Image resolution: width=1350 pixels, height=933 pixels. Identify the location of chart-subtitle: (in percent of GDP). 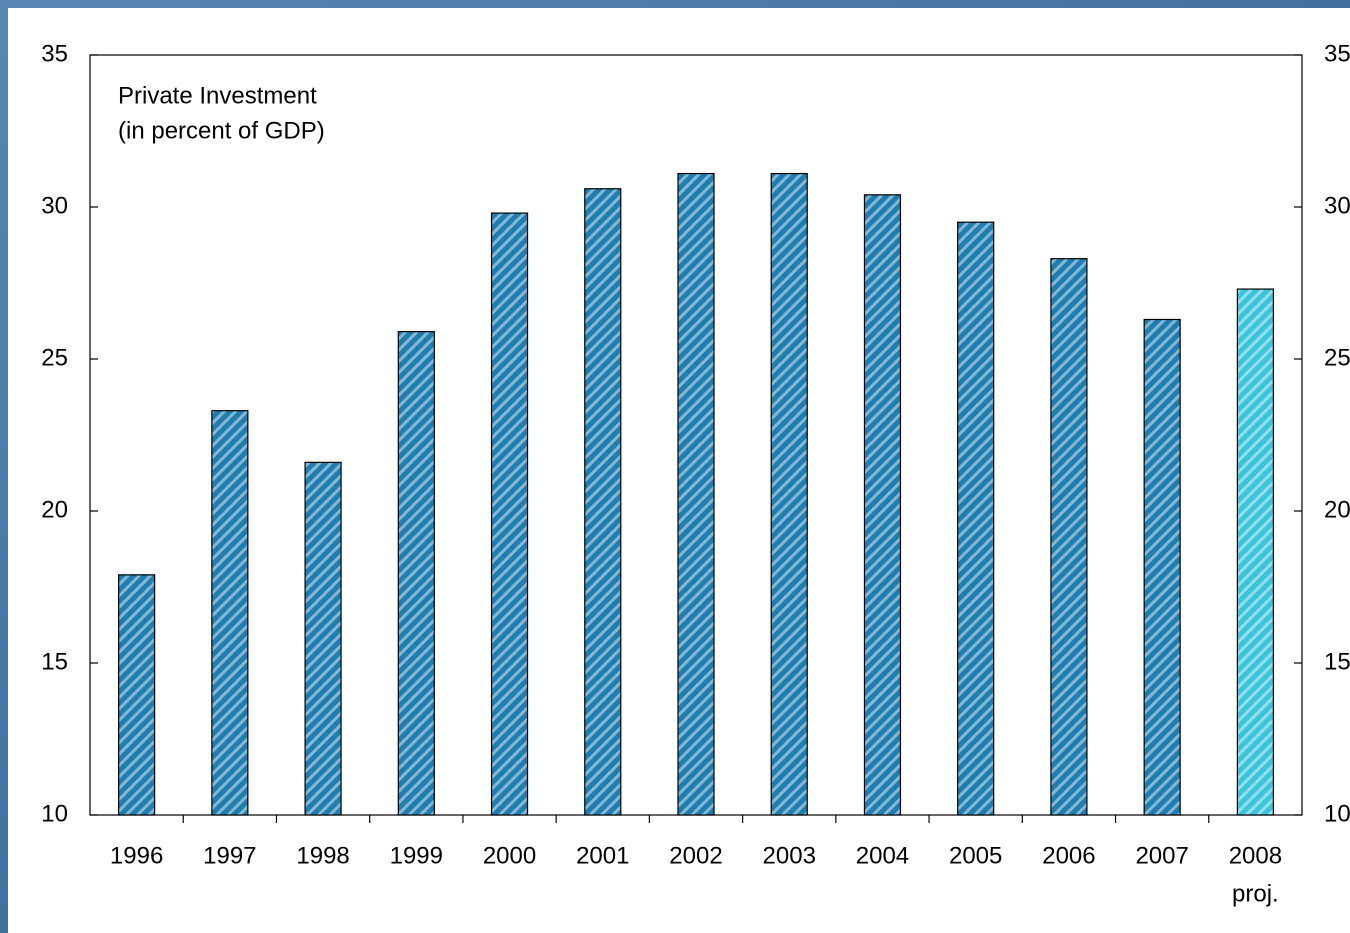
(221, 130).